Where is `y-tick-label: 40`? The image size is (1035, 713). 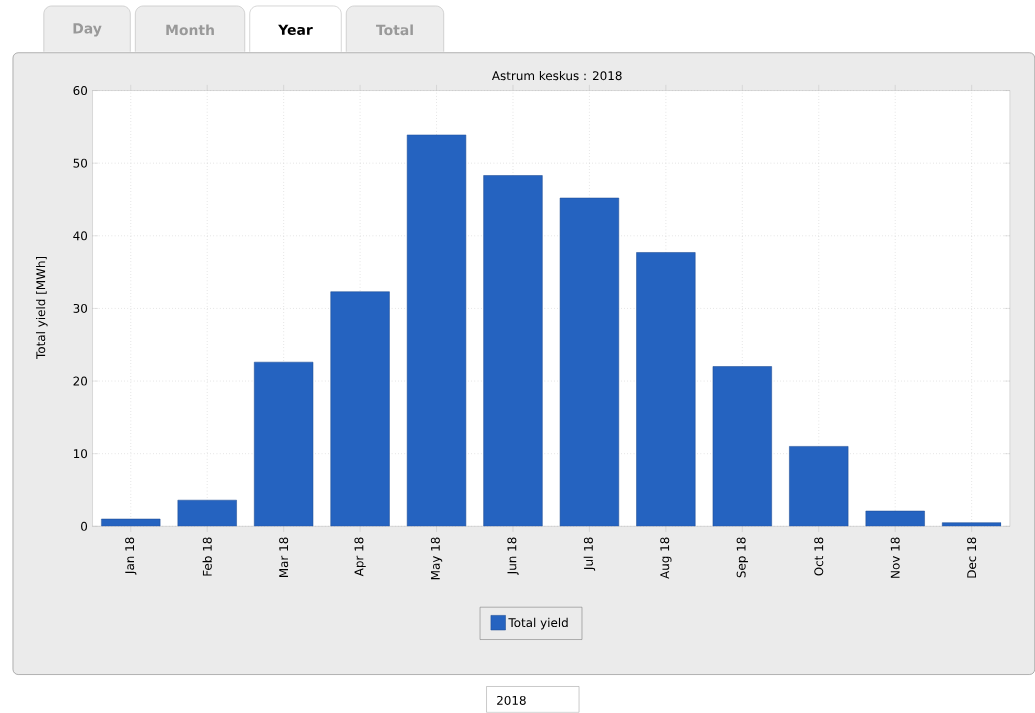 y-tick-label: 40 is located at coordinates (80, 236).